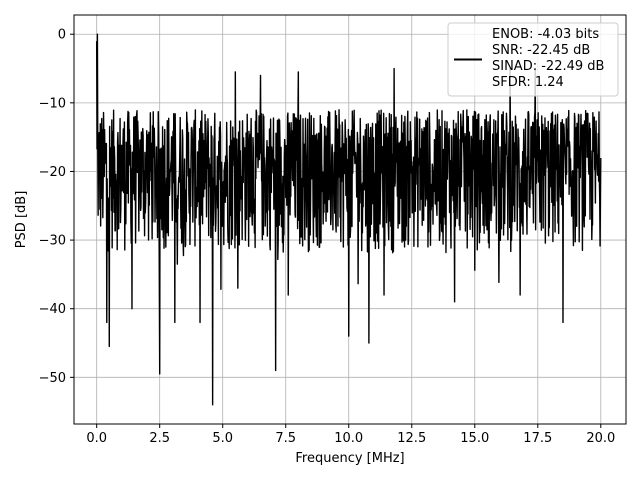  Describe the element at coordinates (52, 378) in the screenshot. I see `y-tick-label: −50` at that location.